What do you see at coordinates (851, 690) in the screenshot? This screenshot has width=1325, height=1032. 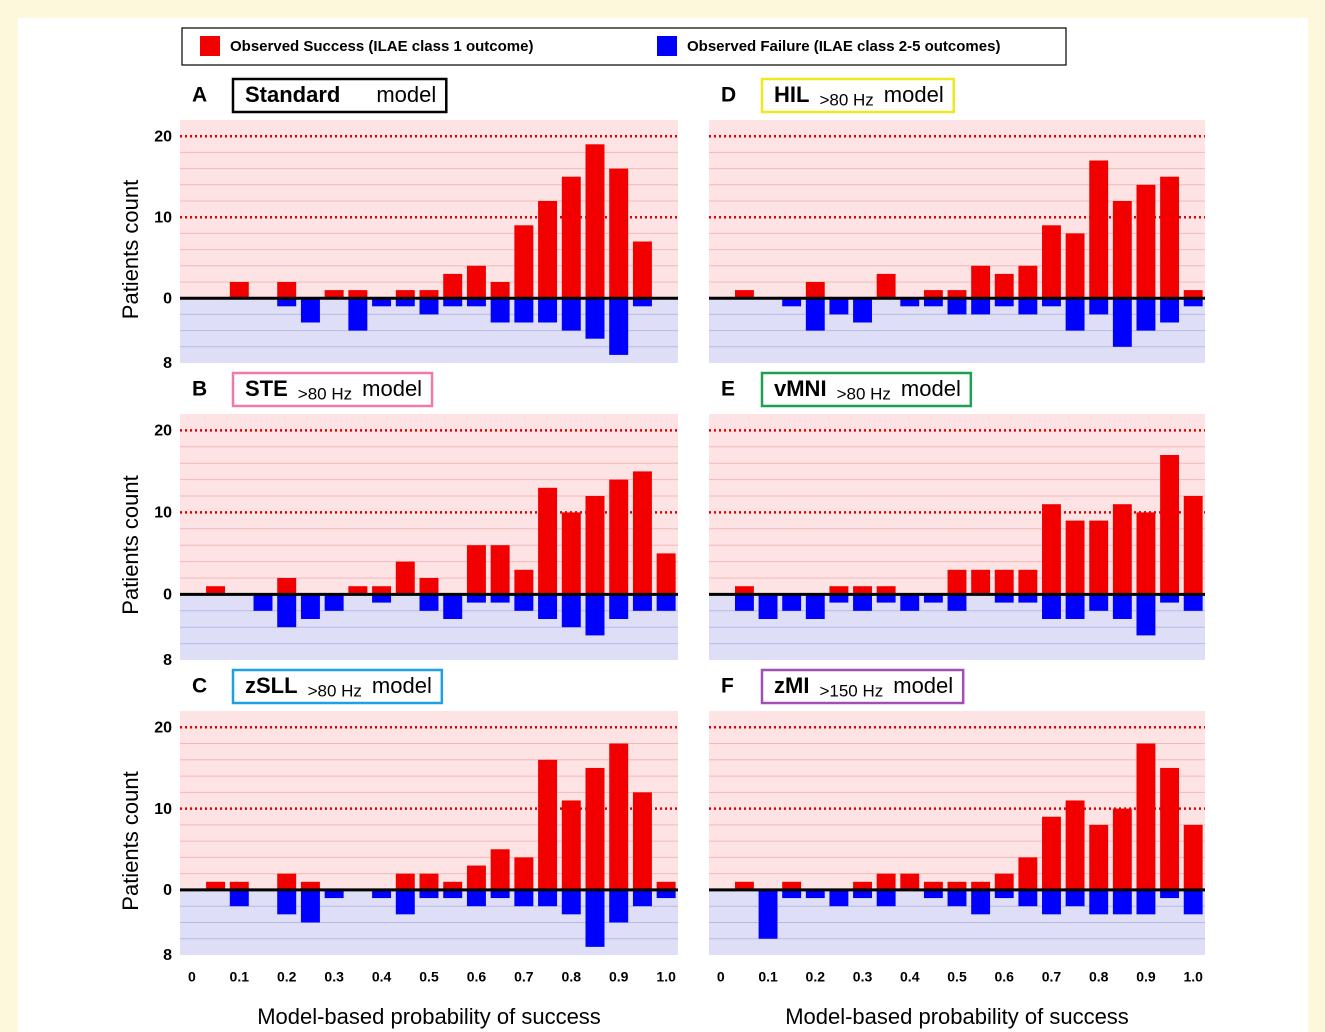 I see `panel-subtitle: >150 Hz` at bounding box center [851, 690].